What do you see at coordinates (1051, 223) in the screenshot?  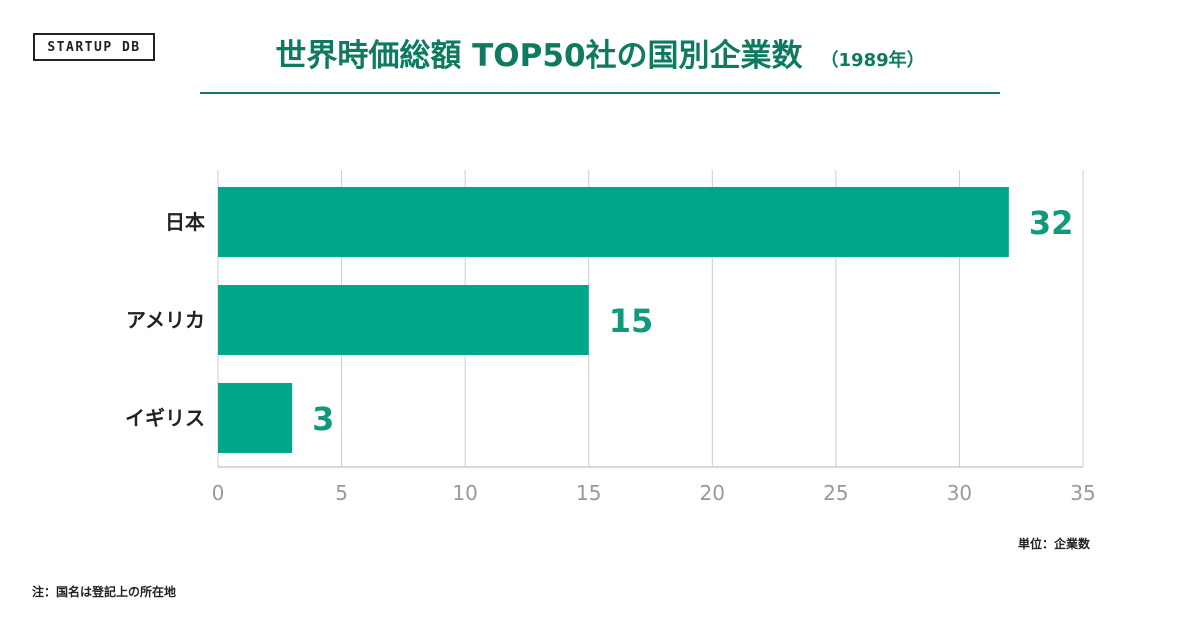 I see `data-label: 32` at bounding box center [1051, 223].